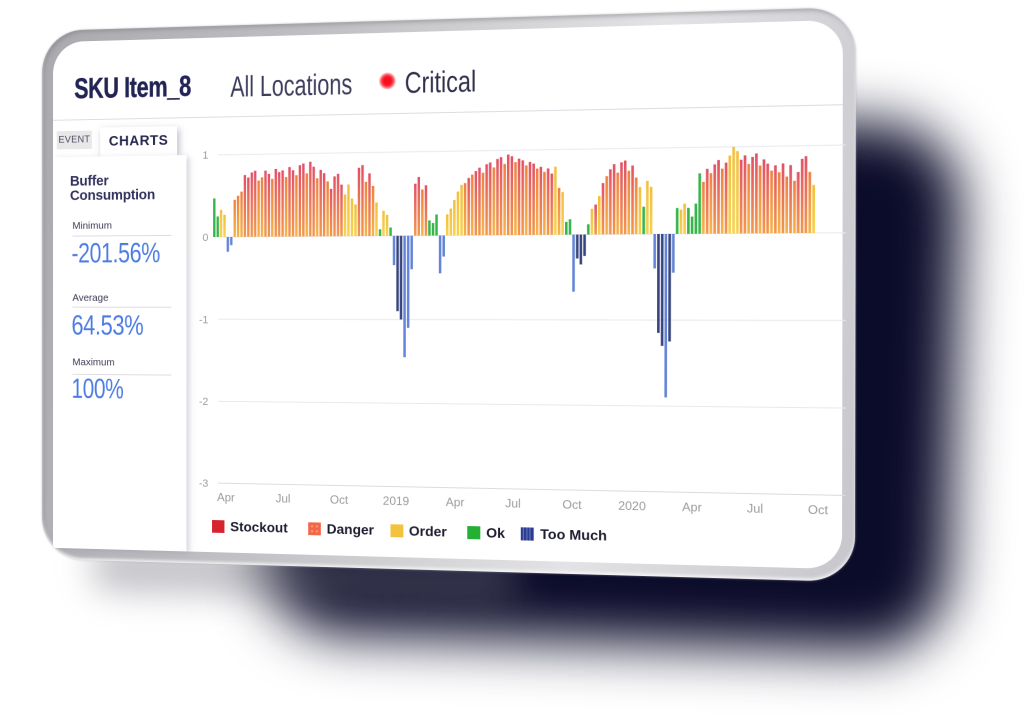  I want to click on svg-text: 2019, so click(396, 501).